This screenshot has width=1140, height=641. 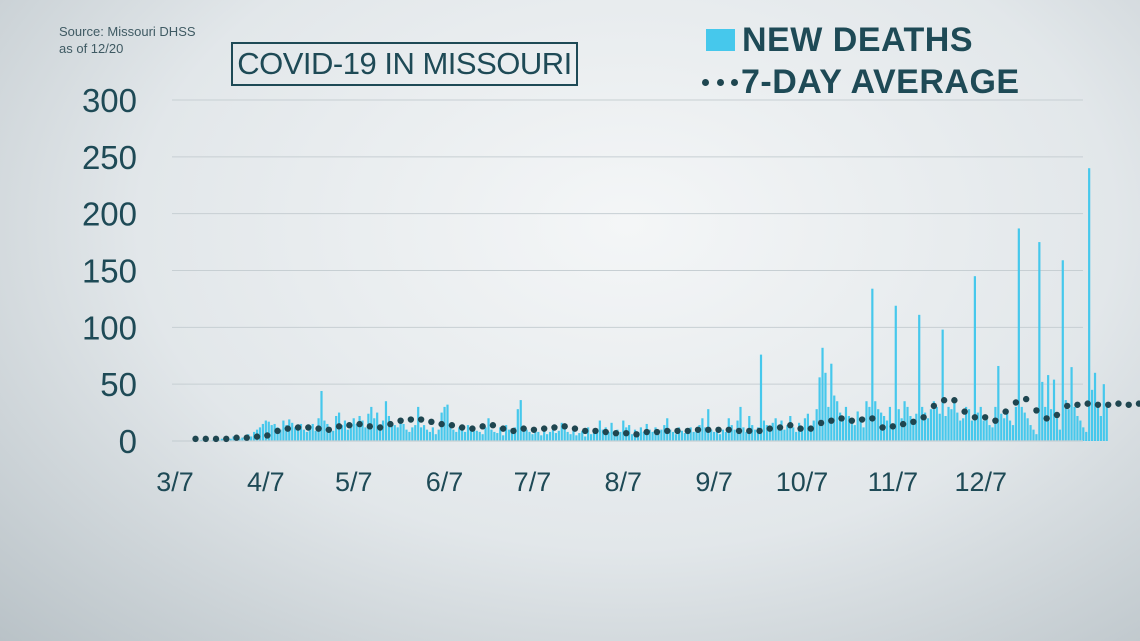 I want to click on y-tick-label: 50, so click(x=118, y=384).